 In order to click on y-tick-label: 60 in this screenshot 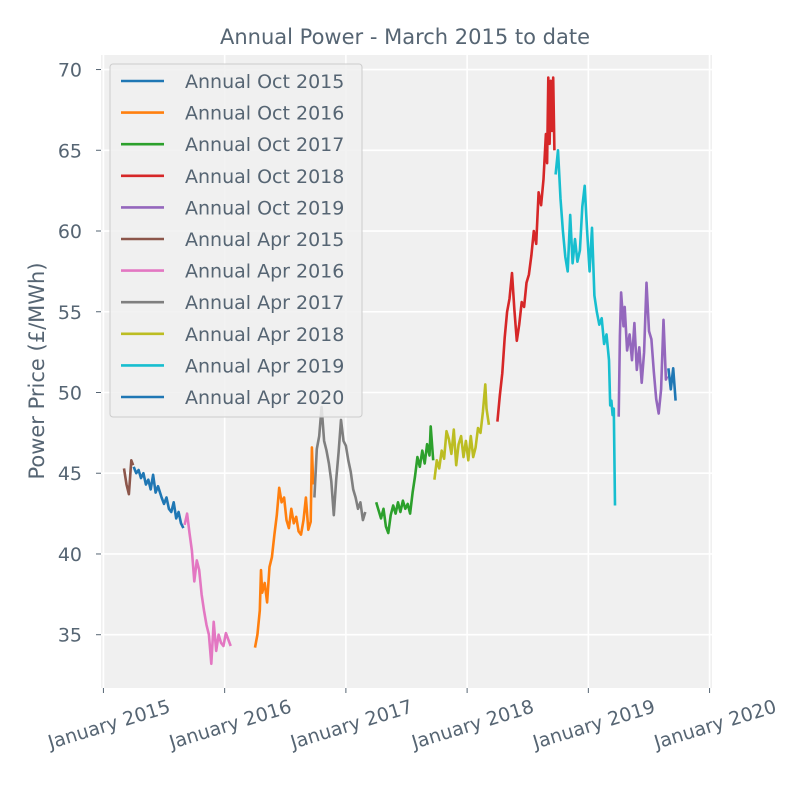, I will do `click(70, 232)`.